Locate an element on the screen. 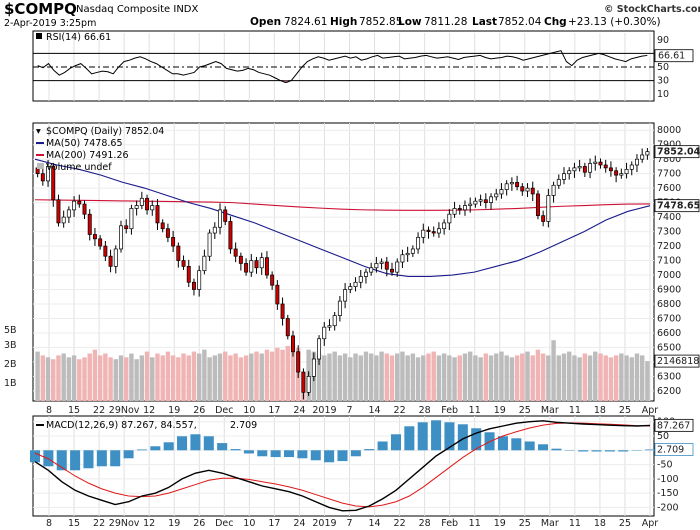 This screenshot has height=530, width=700. x-tick-label: 22 is located at coordinates (99, 410).